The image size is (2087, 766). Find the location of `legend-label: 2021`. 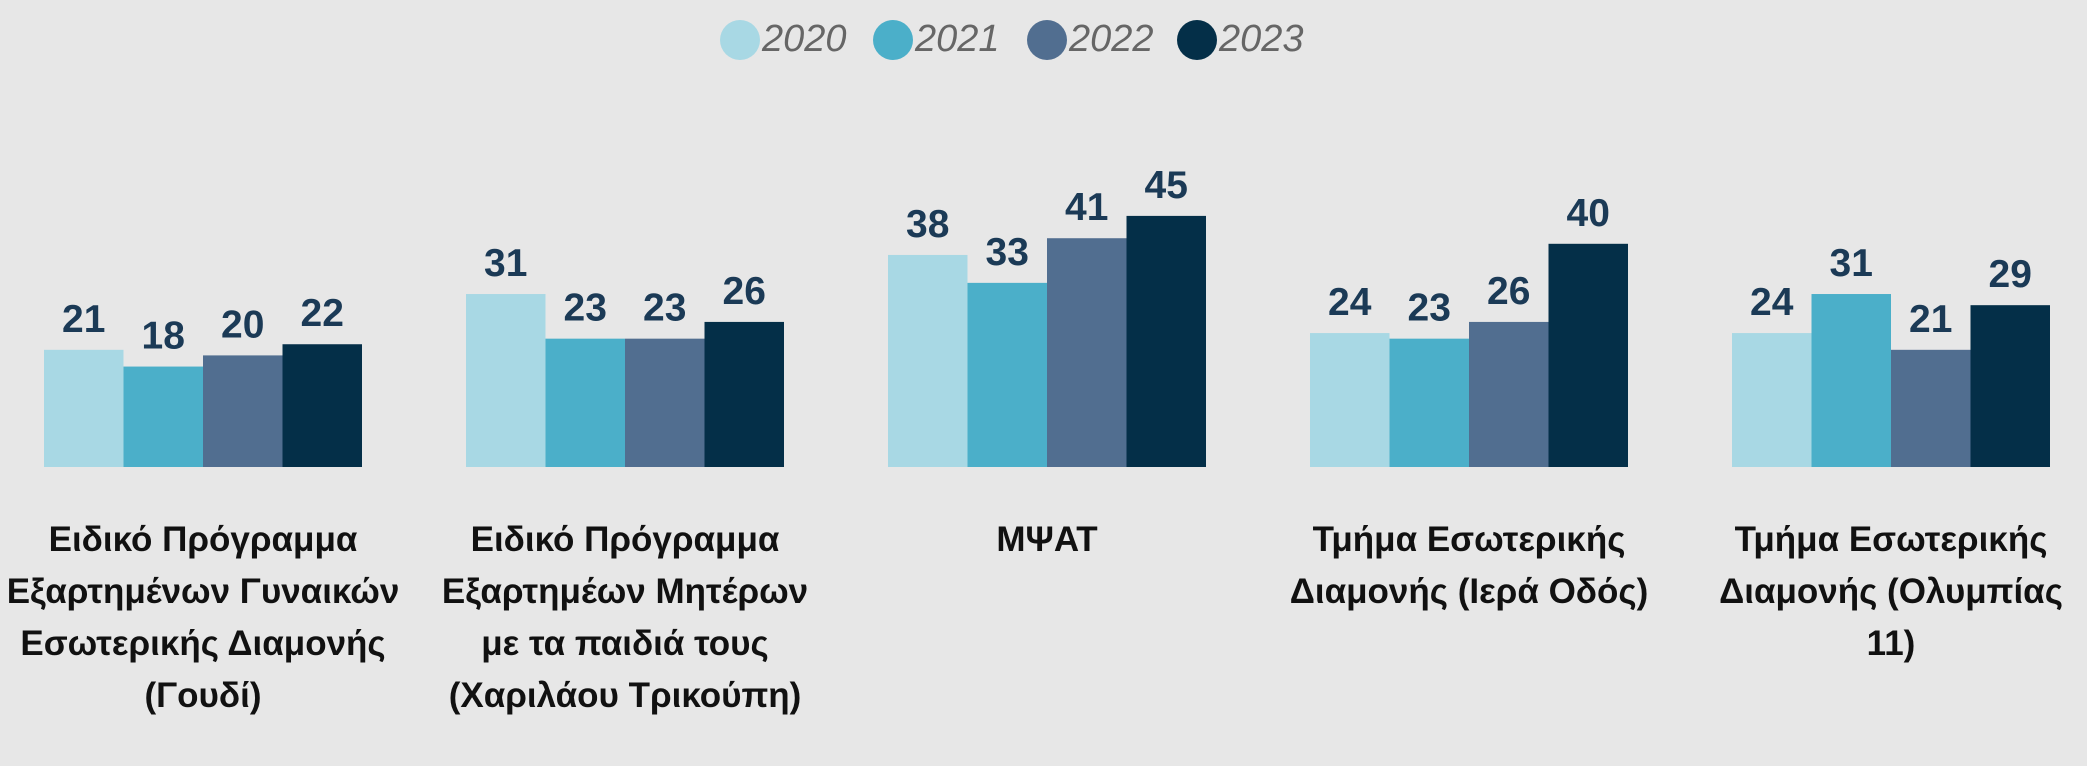

legend-label: 2021 is located at coordinates (957, 39).